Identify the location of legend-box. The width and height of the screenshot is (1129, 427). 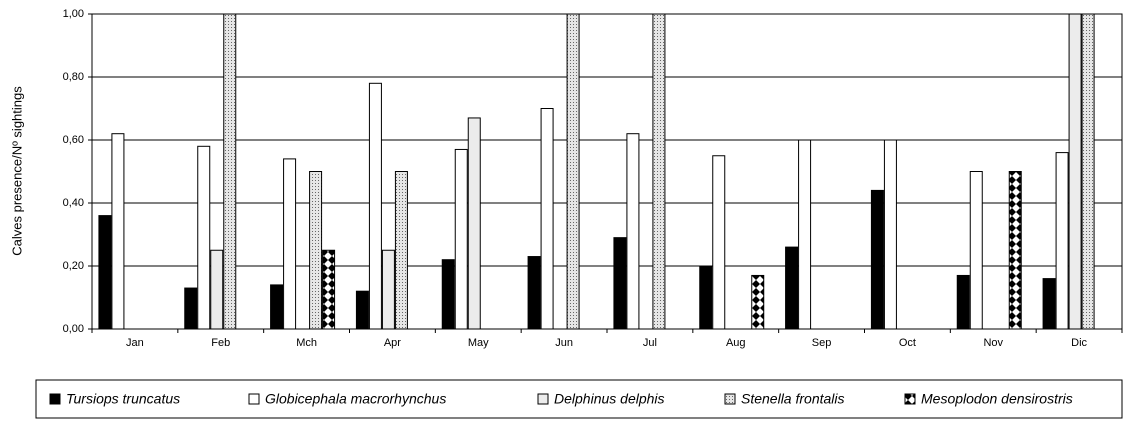
(579, 399).